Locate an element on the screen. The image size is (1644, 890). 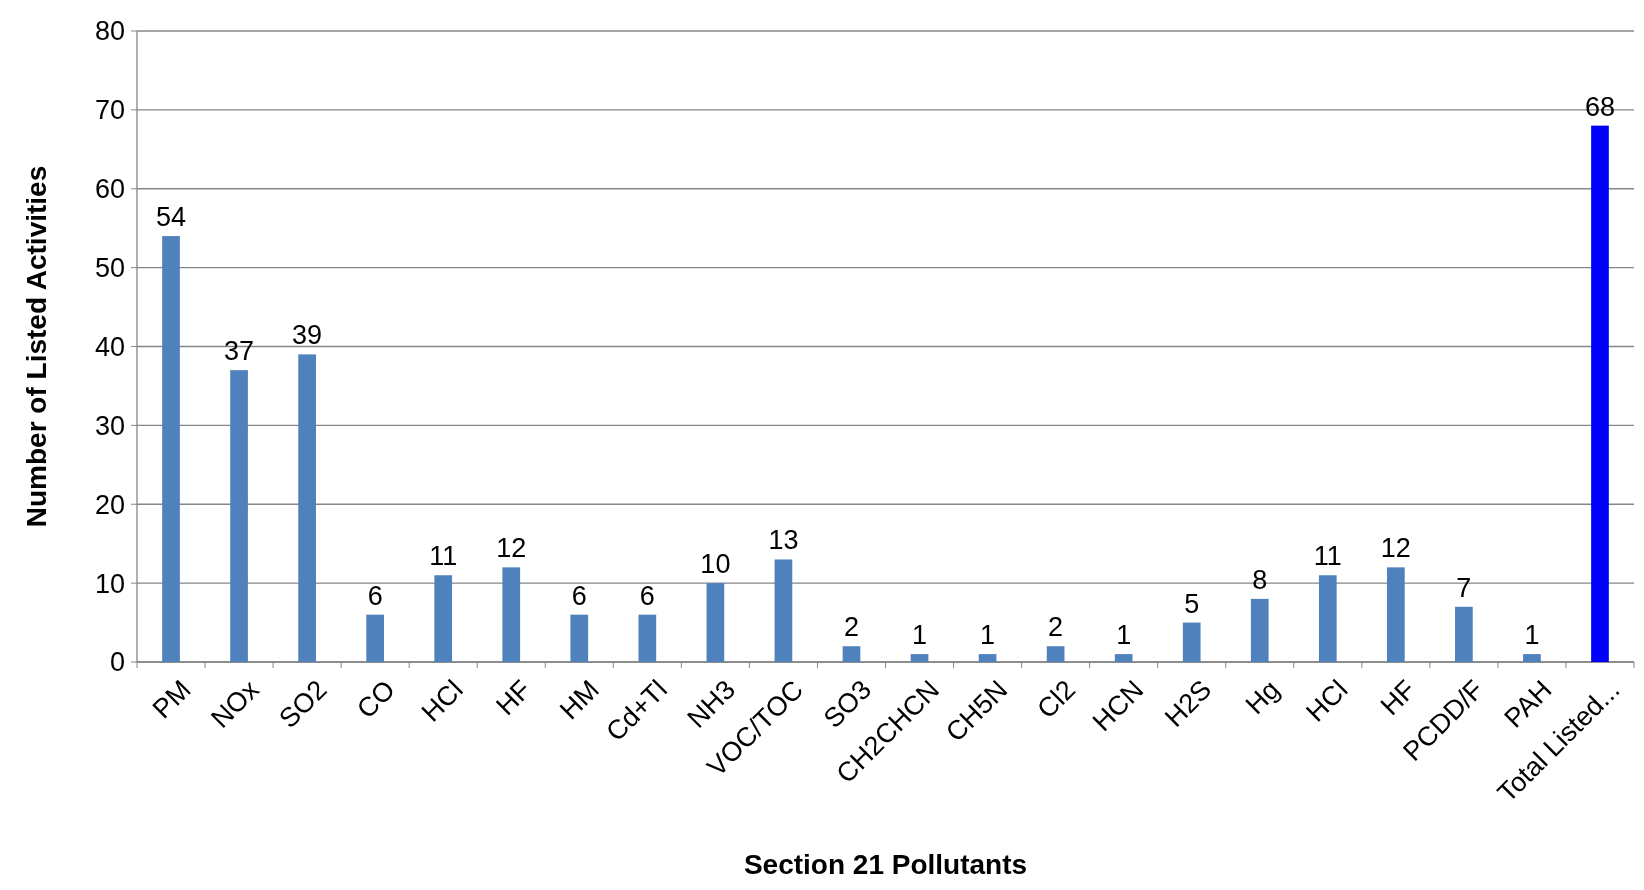
x-tick-label: PM is located at coordinates (171, 699).